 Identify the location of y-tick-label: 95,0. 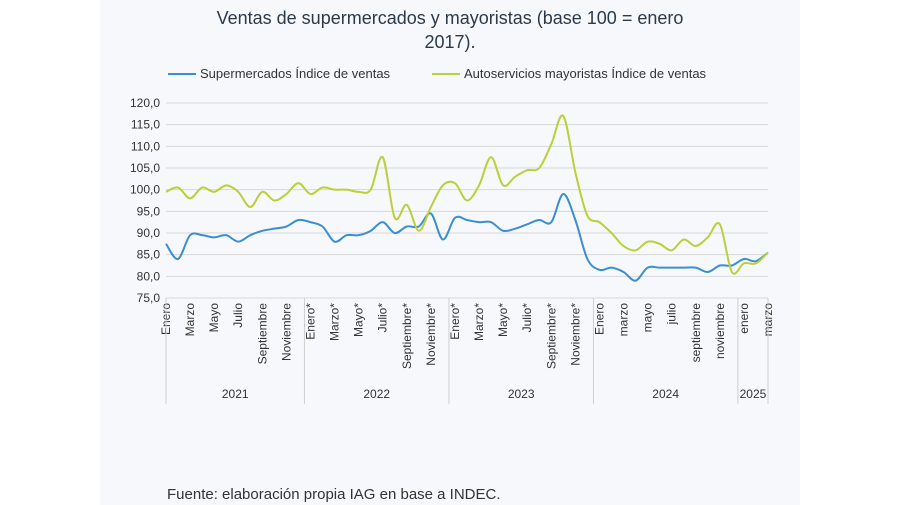
(149, 211).